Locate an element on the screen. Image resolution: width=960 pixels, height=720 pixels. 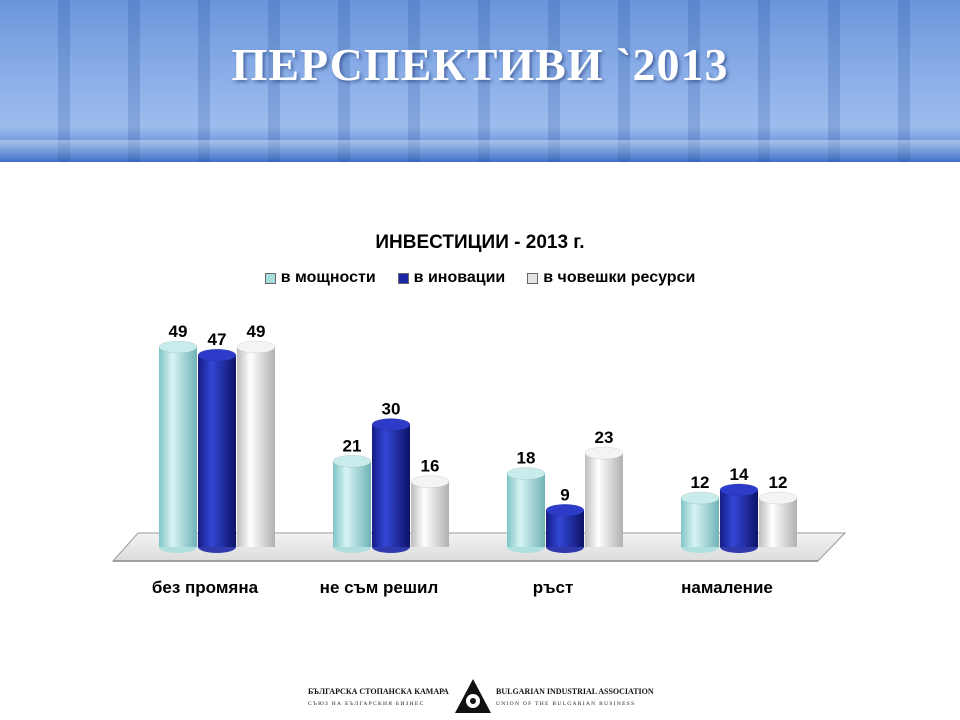
legend-label-human-resources: в човешки ресурси is located at coordinates (619, 277).